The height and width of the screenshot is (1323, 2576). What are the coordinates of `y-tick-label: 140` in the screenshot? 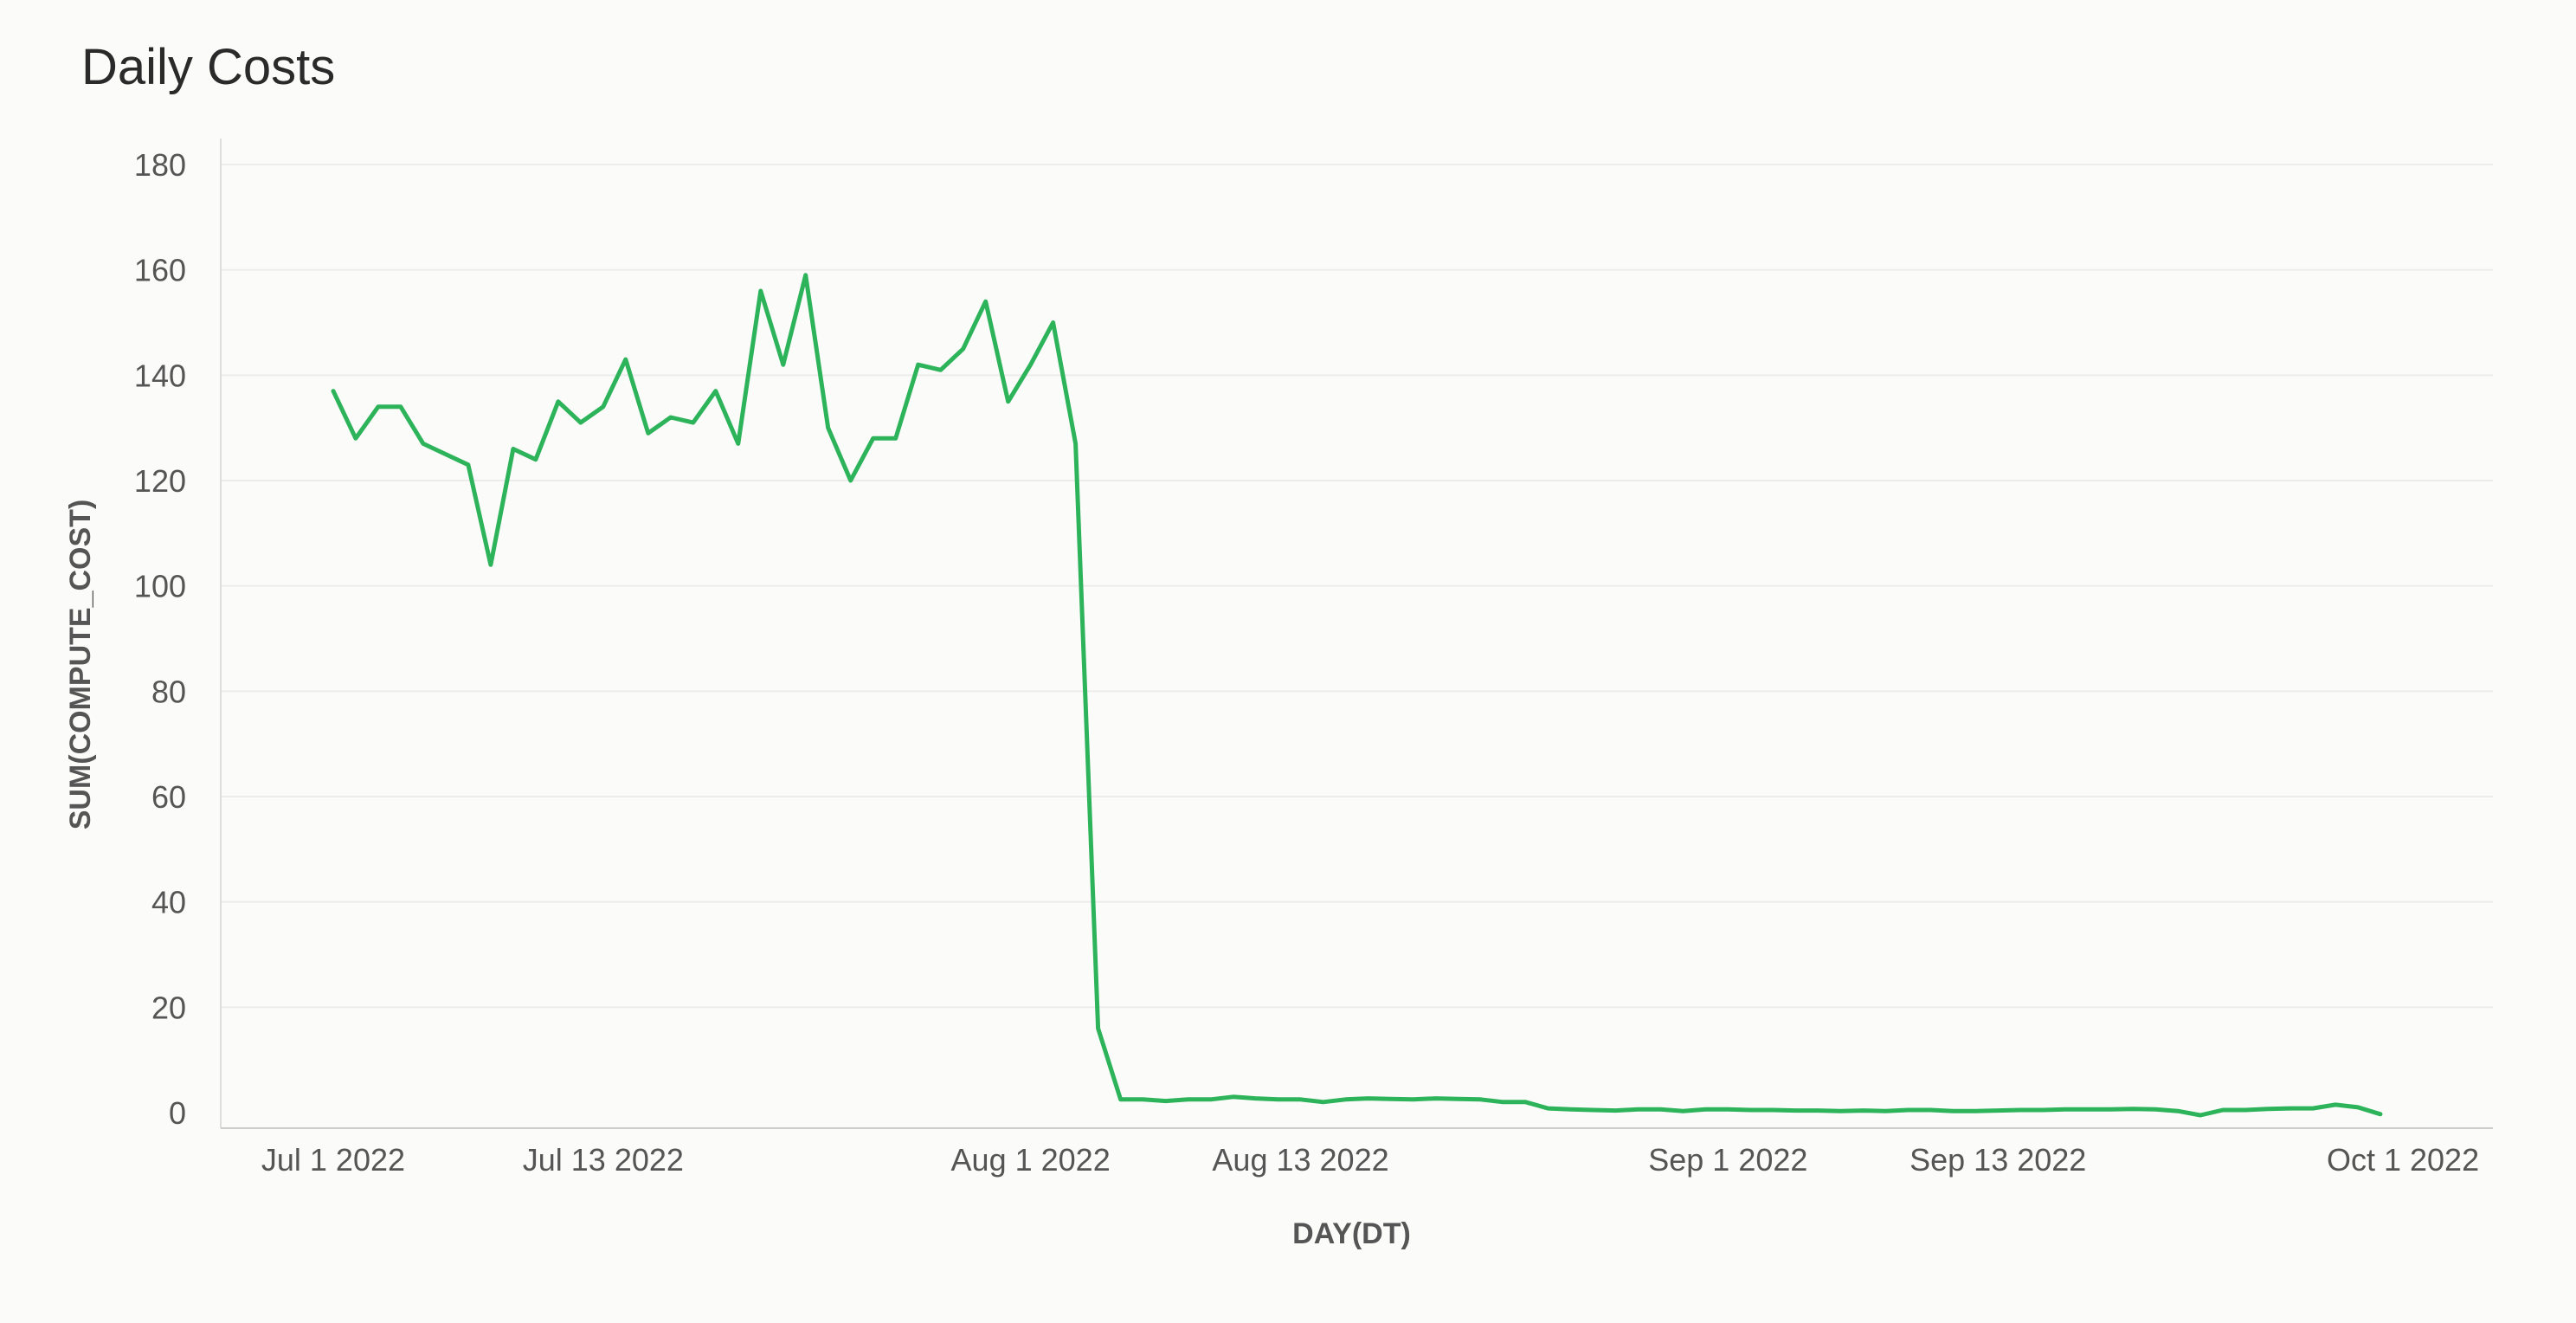 It's located at (160, 375).